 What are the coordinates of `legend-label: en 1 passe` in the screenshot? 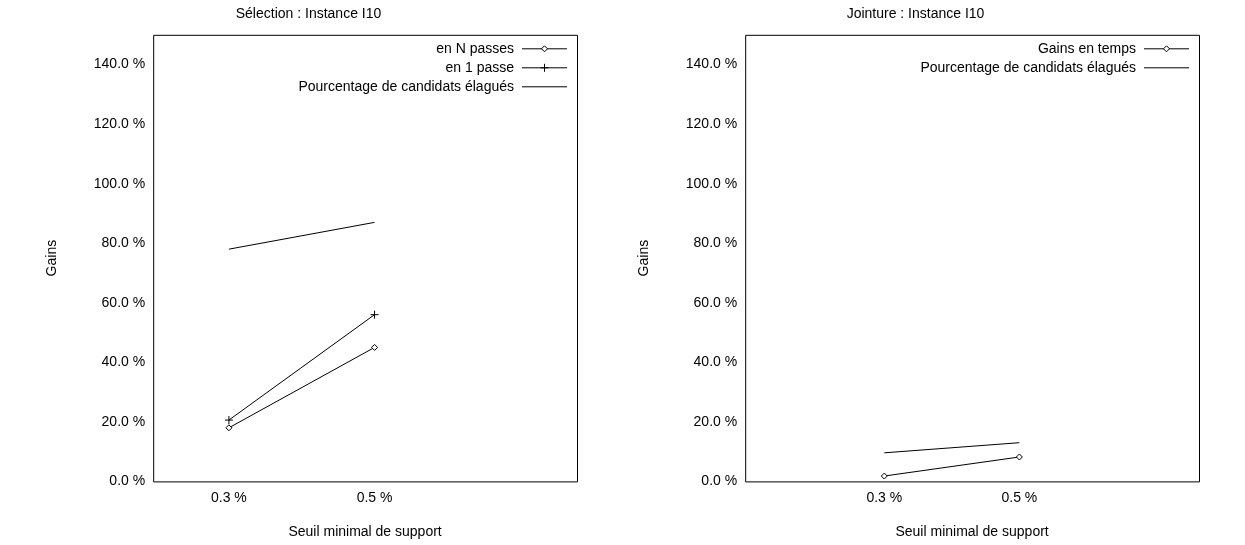 It's located at (480, 66).